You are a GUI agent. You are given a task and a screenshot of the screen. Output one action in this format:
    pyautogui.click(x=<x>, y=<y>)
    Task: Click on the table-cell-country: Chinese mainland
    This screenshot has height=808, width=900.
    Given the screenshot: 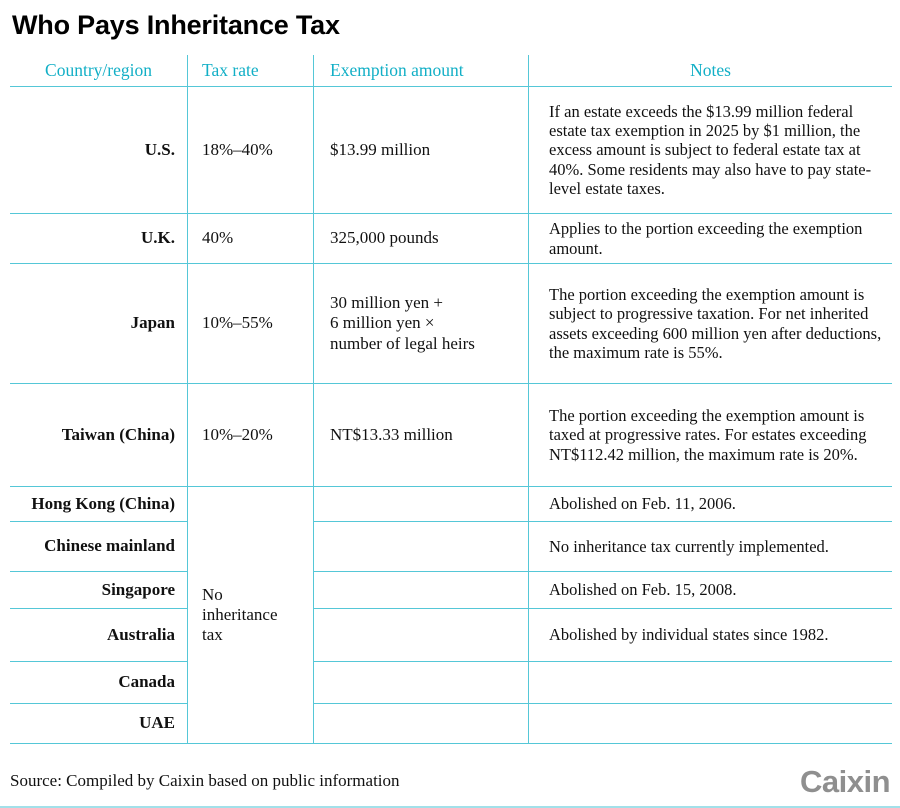 What is the action you would take?
    pyautogui.click(x=98, y=547)
    